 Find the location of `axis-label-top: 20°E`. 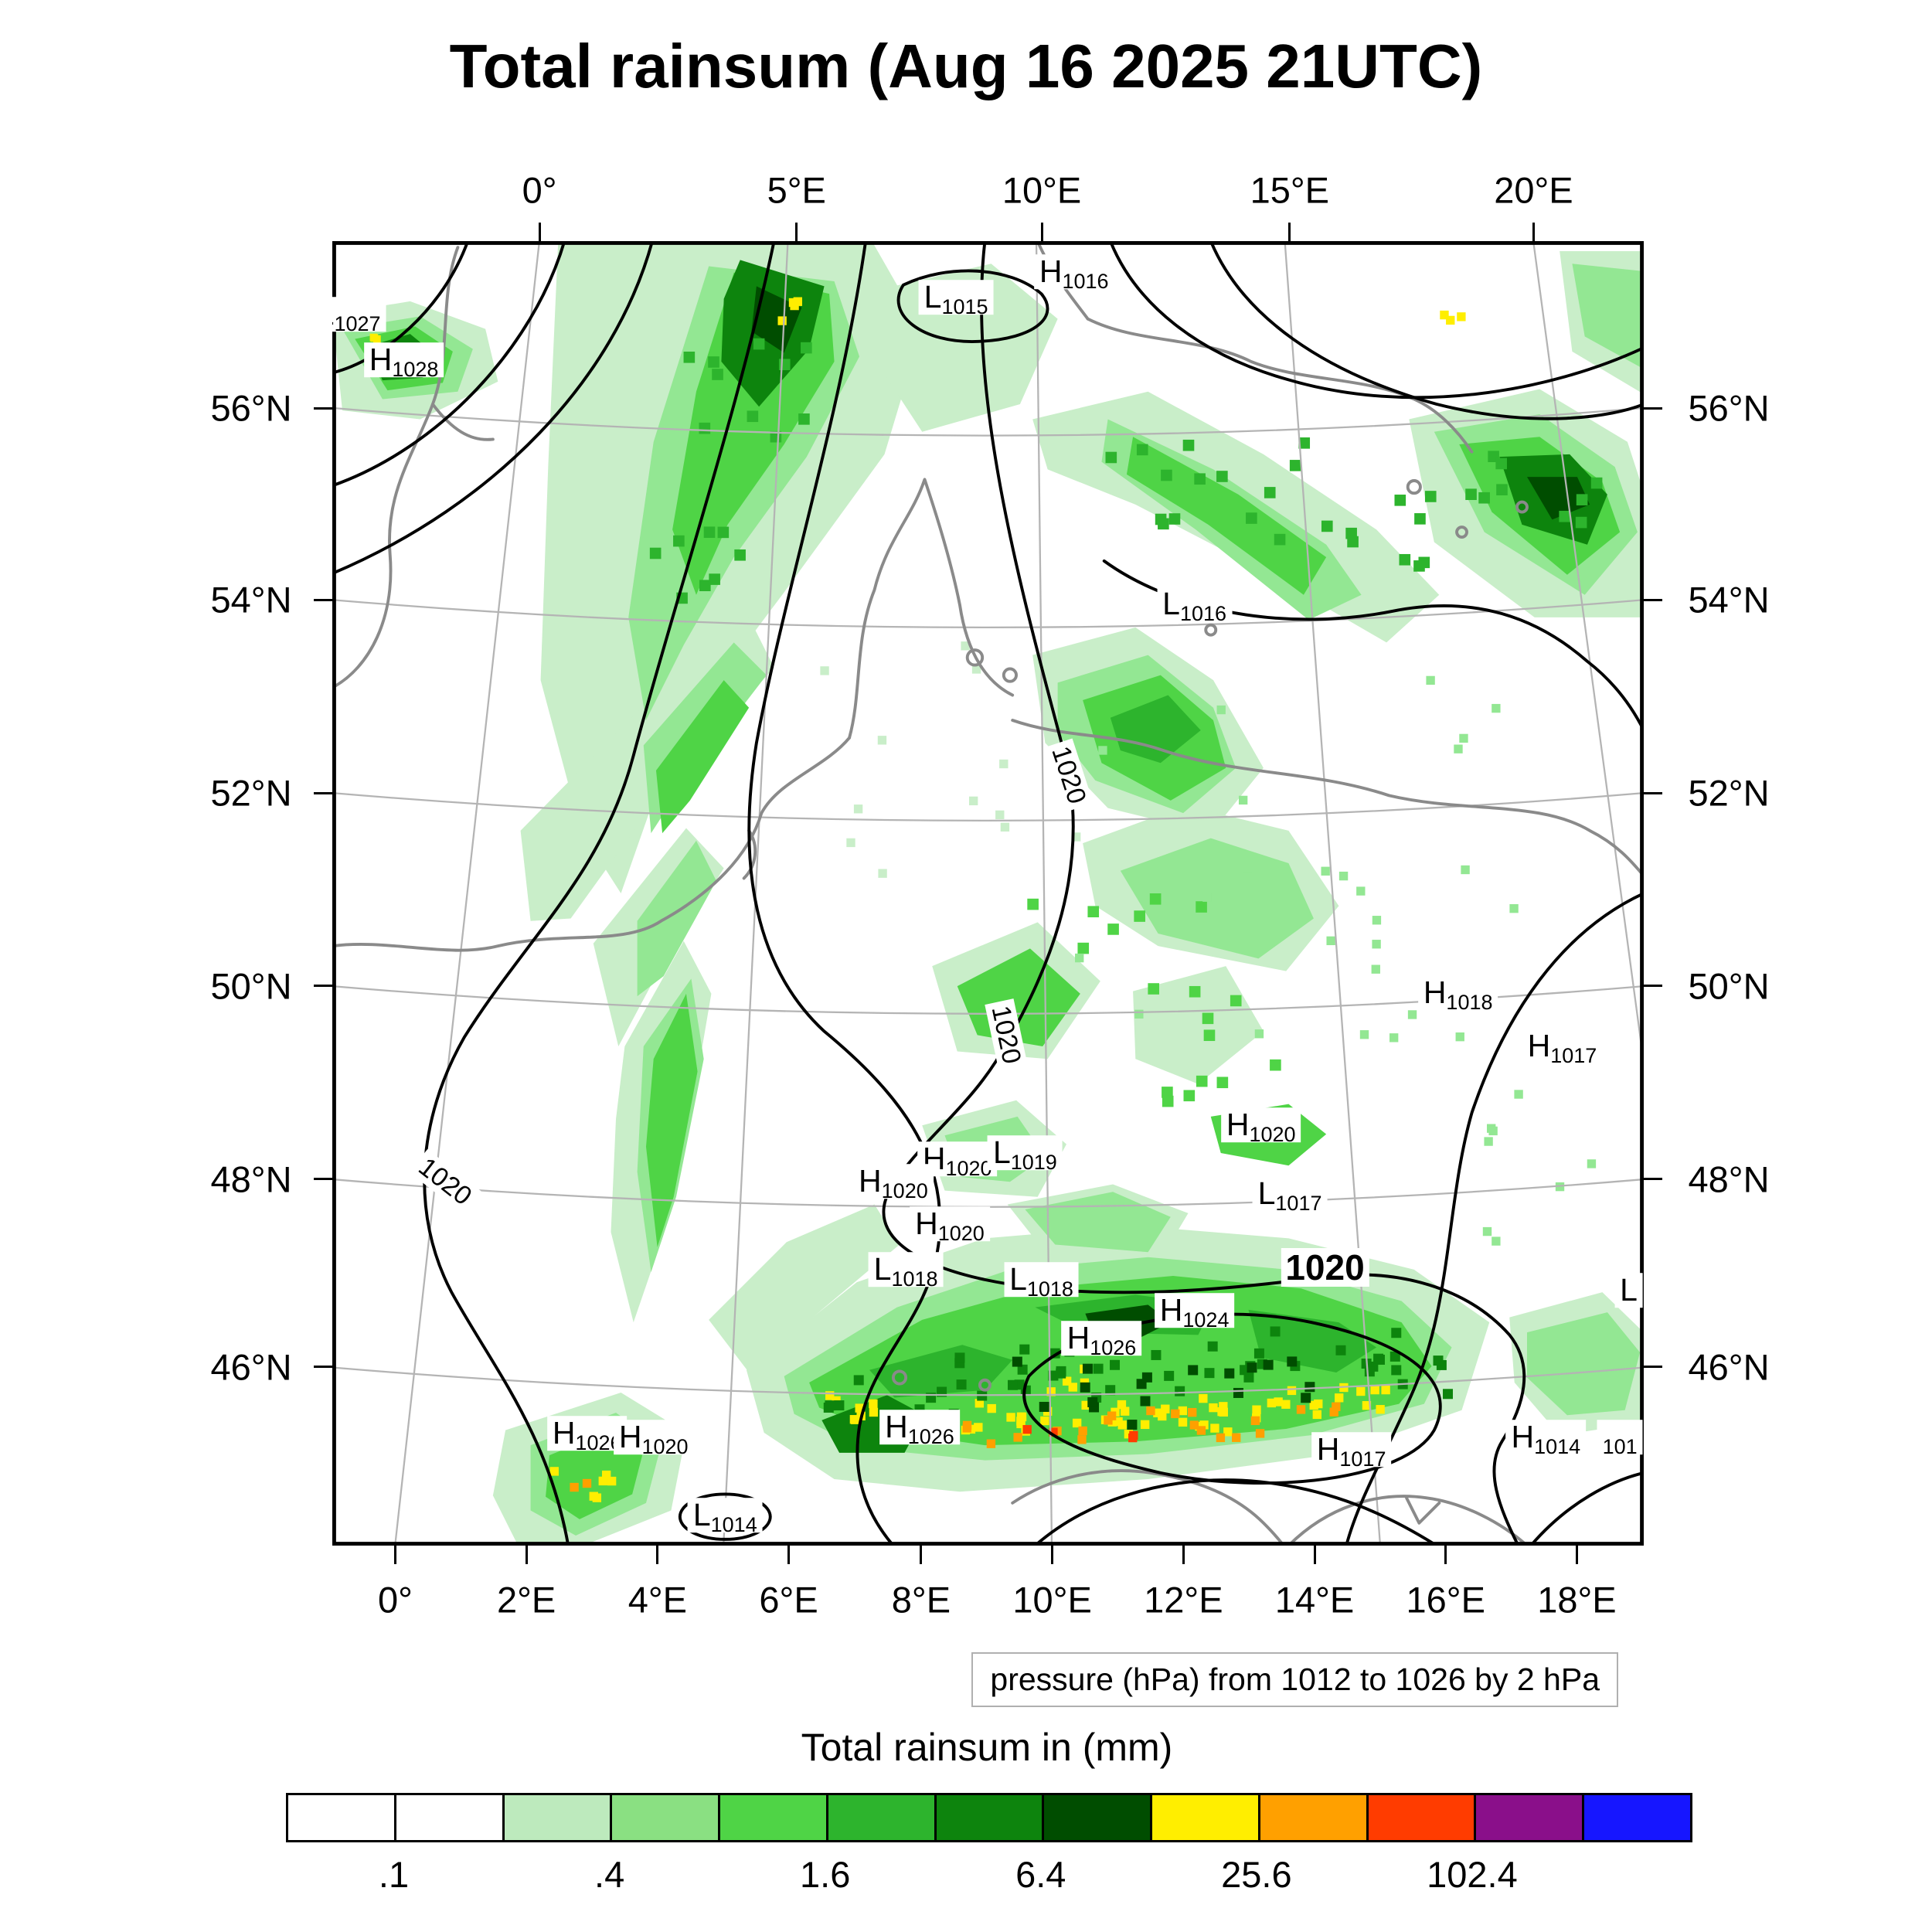

axis-label-top: 20°E is located at coordinates (1533, 190).